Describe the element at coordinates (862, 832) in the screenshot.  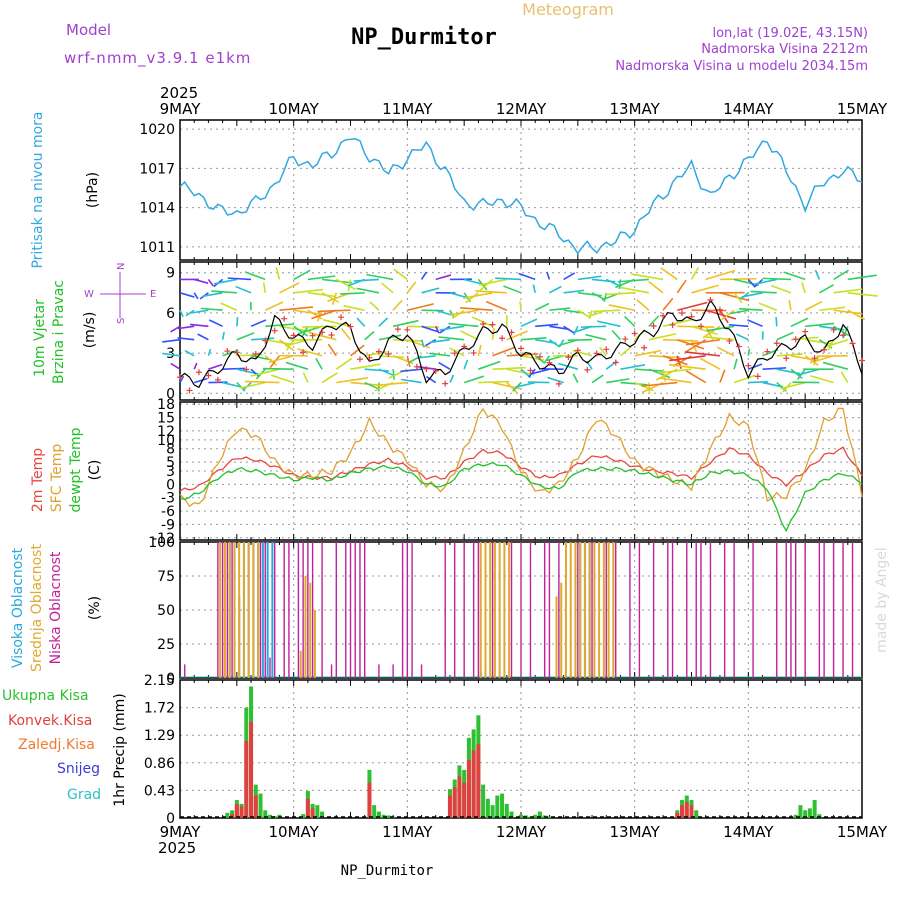
I see `bottom-date-label: 15MAY` at that location.